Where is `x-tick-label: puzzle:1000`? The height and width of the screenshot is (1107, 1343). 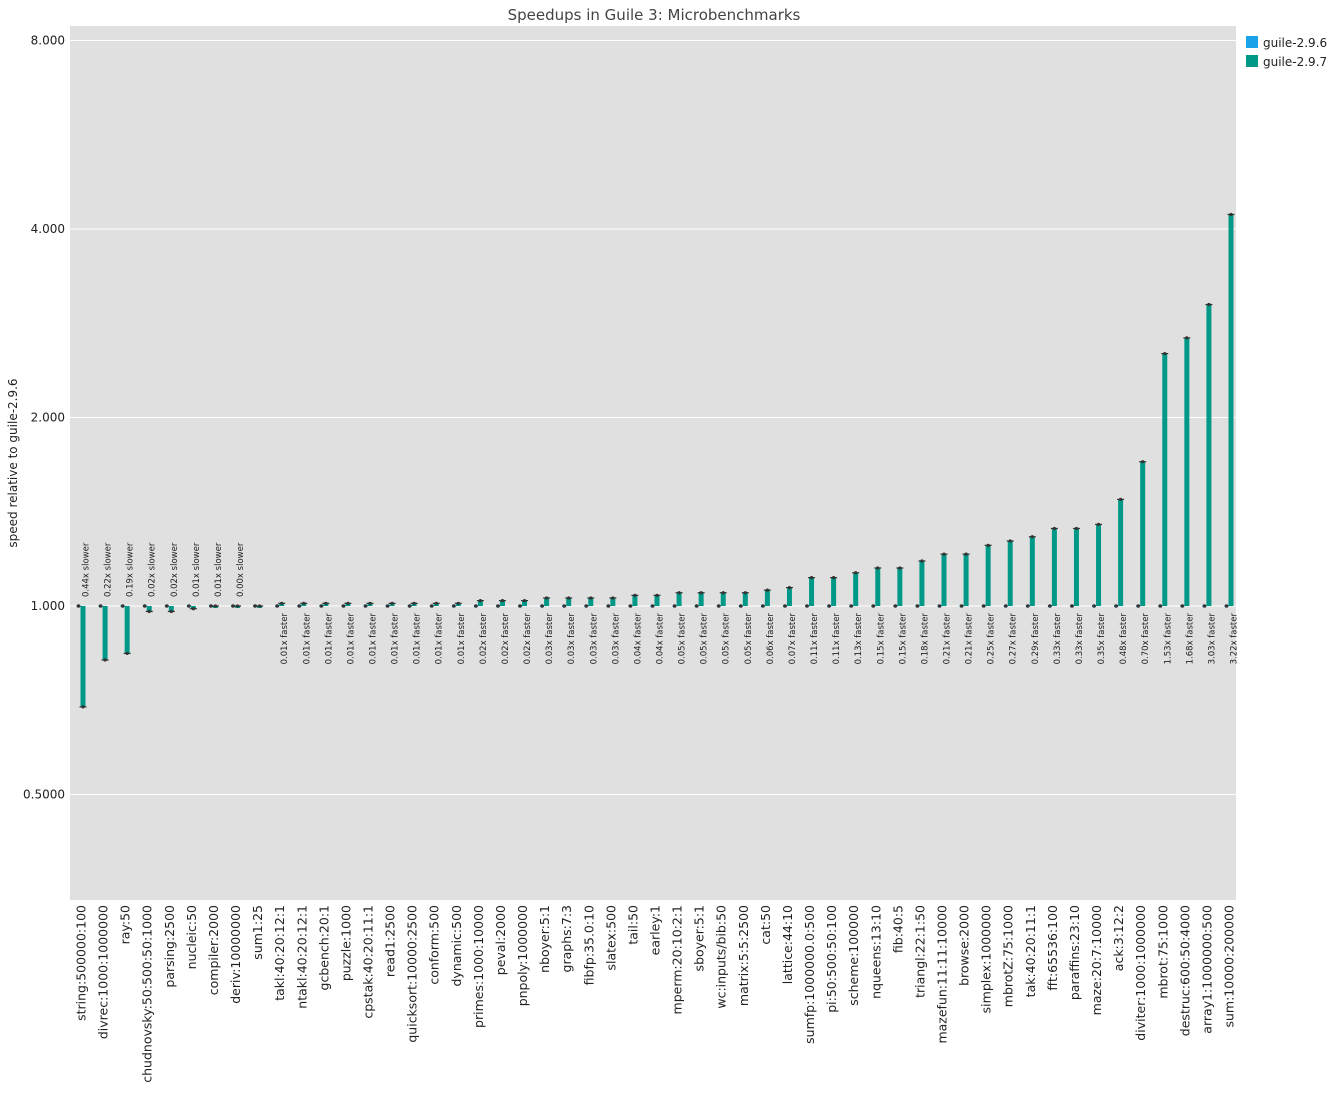 x-tick-label: puzzle:1000 is located at coordinates (345, 943).